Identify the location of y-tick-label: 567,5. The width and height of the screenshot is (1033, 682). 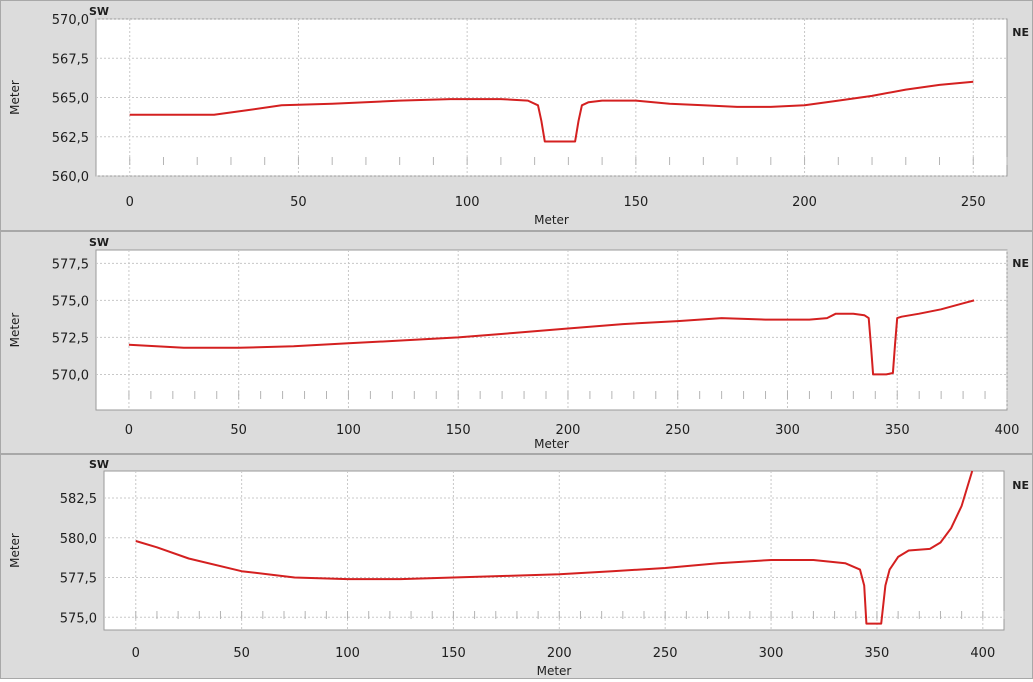
(70, 59).